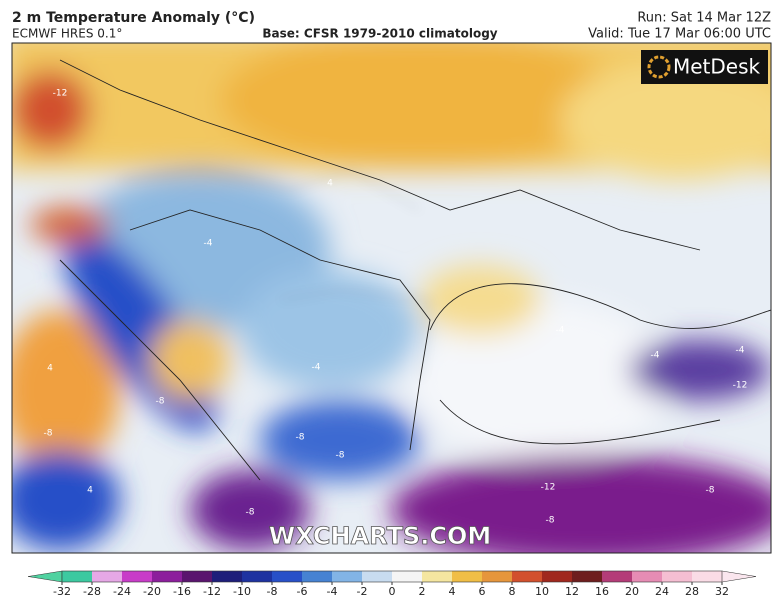 Image resolution: width=784 pixels, height=600 pixels. I want to click on colorbar-tick-label: 4, so click(452, 591).